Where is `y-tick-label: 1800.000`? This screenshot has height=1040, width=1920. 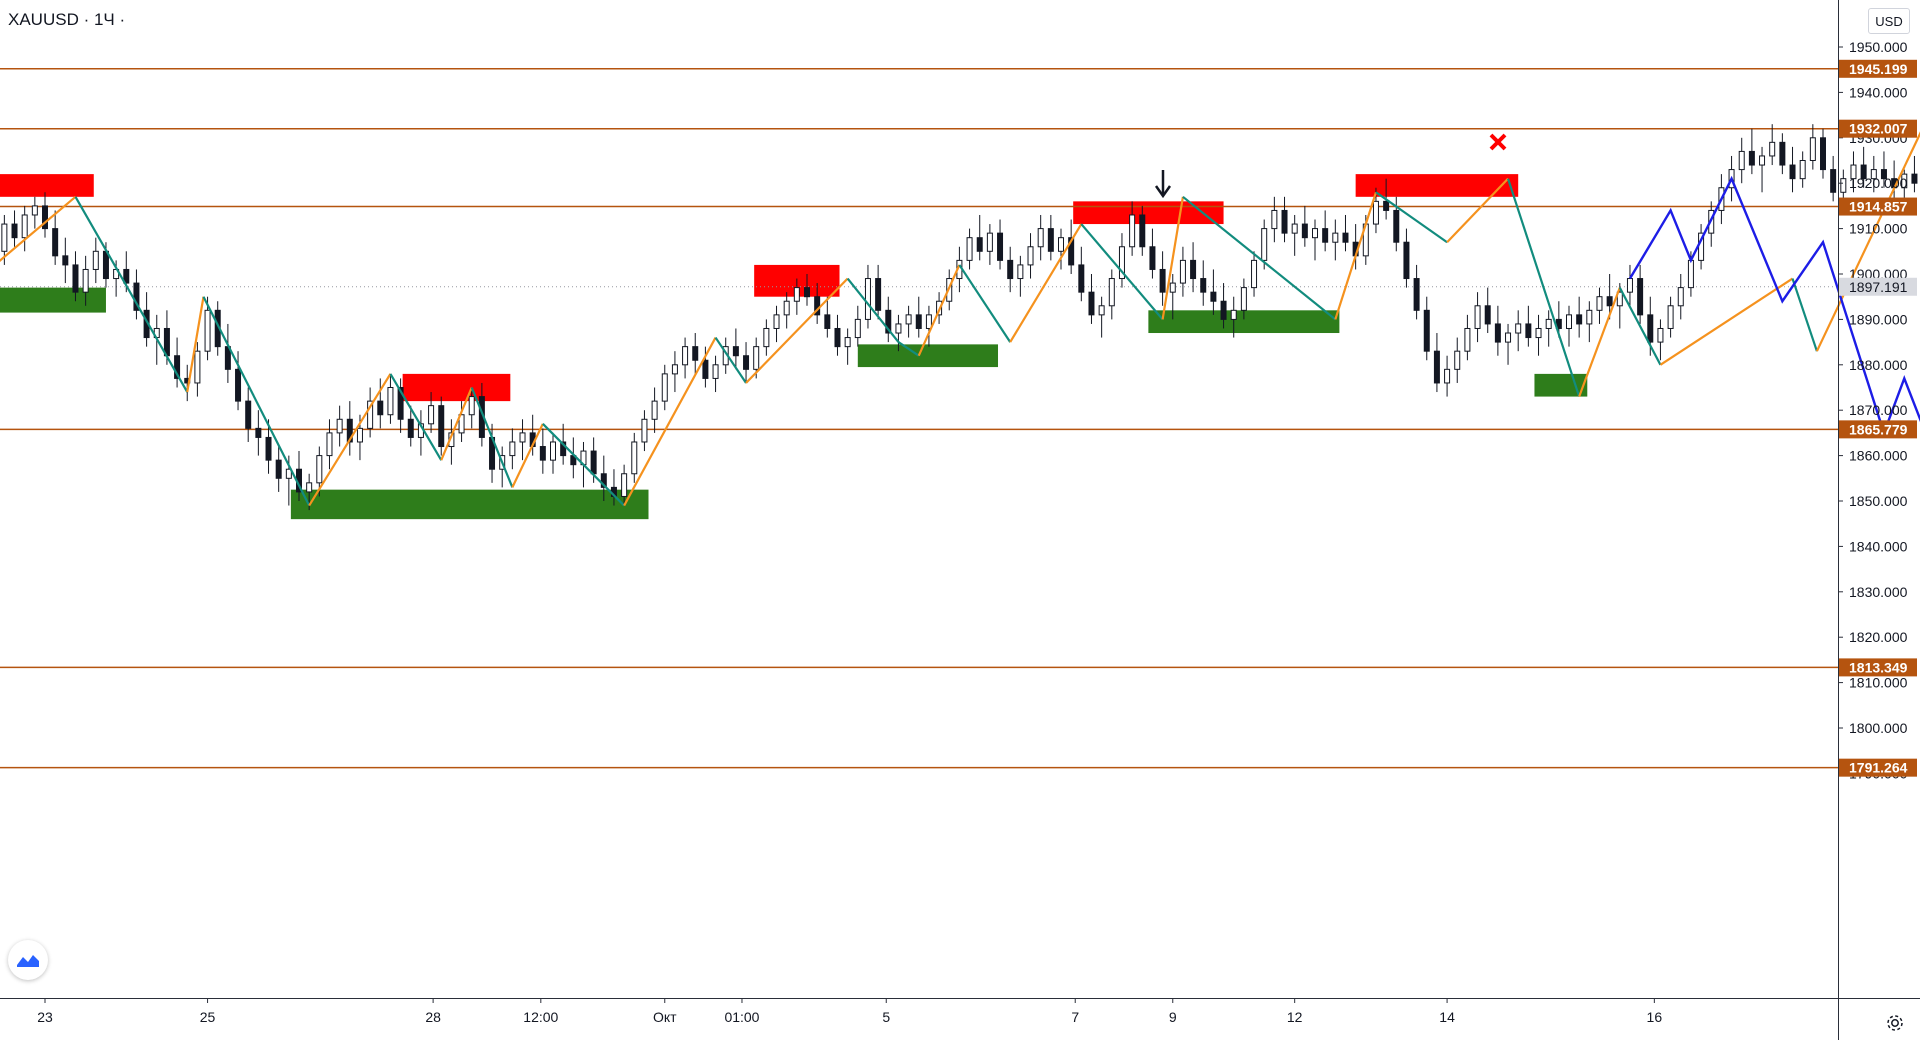 y-tick-label: 1800.000 is located at coordinates (1878, 728).